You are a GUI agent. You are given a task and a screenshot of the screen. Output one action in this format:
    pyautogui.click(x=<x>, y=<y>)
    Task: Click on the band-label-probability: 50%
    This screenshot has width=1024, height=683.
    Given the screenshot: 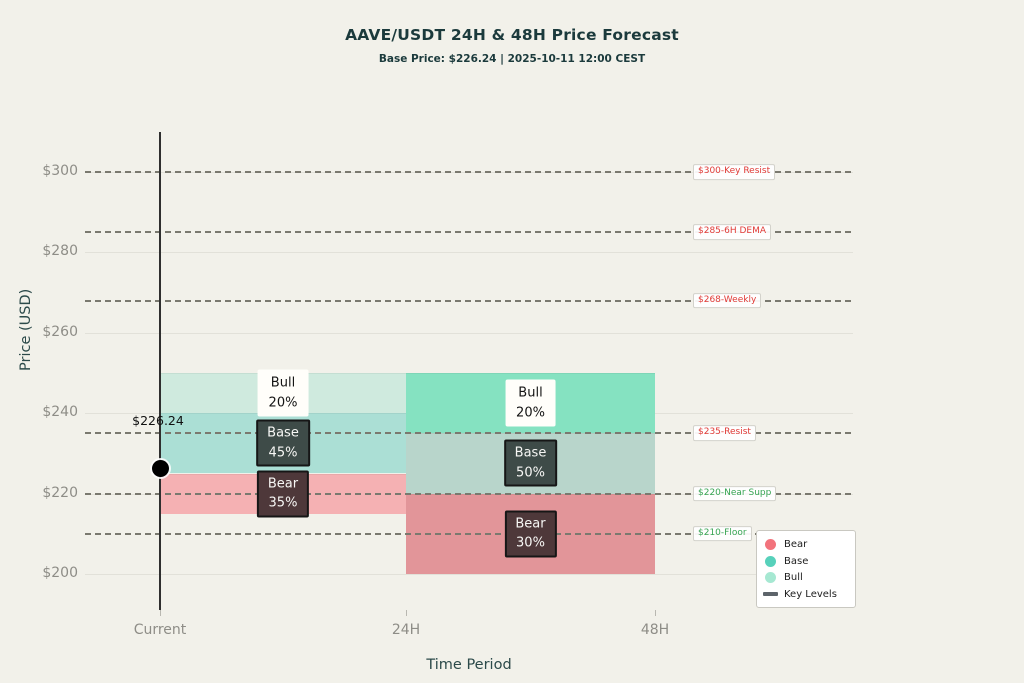 What is the action you would take?
    pyautogui.click(x=530, y=473)
    